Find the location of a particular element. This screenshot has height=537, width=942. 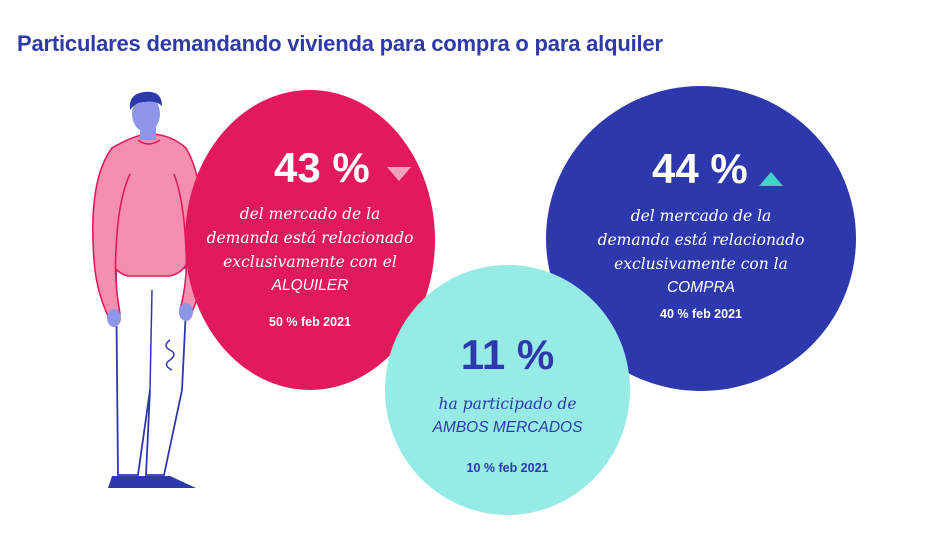

compra-desc-line1: del mercado de la is located at coordinates (701, 216).